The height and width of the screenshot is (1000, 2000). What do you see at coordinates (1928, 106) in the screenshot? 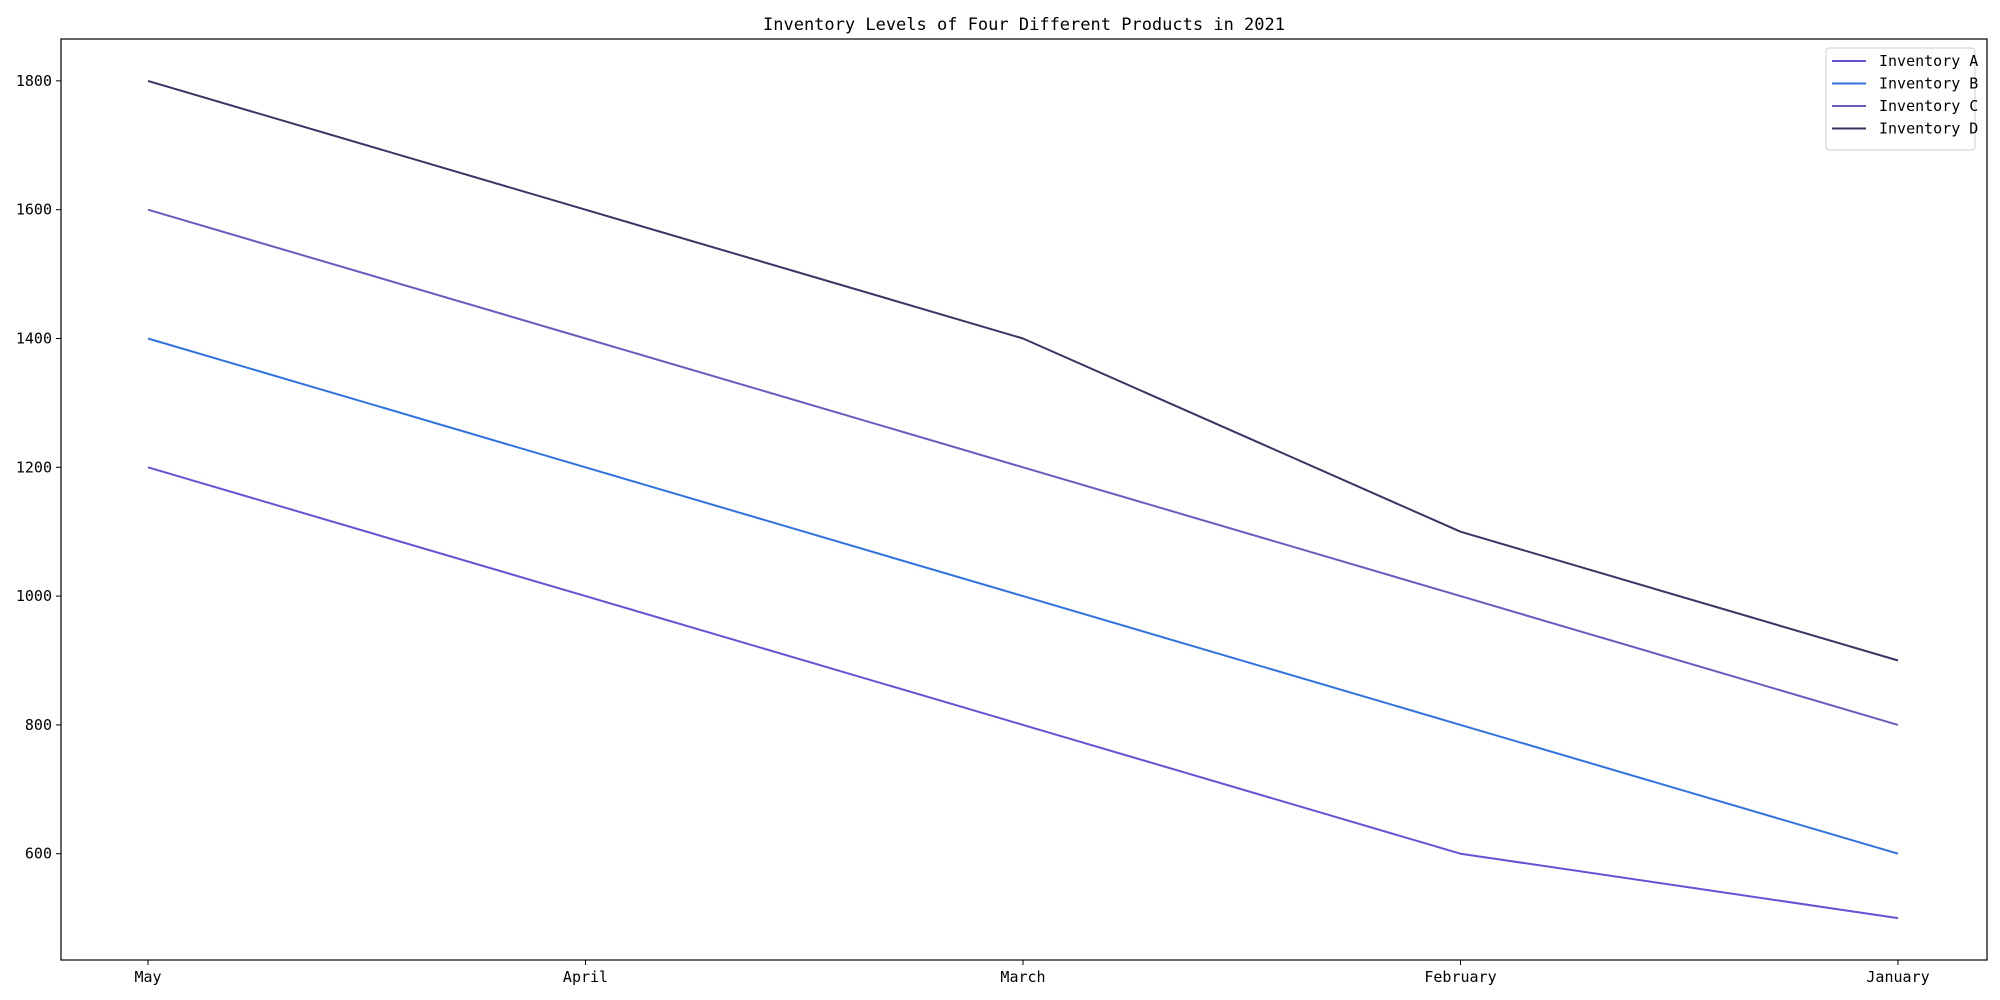
I see `legend-label: Inventory C` at bounding box center [1928, 106].